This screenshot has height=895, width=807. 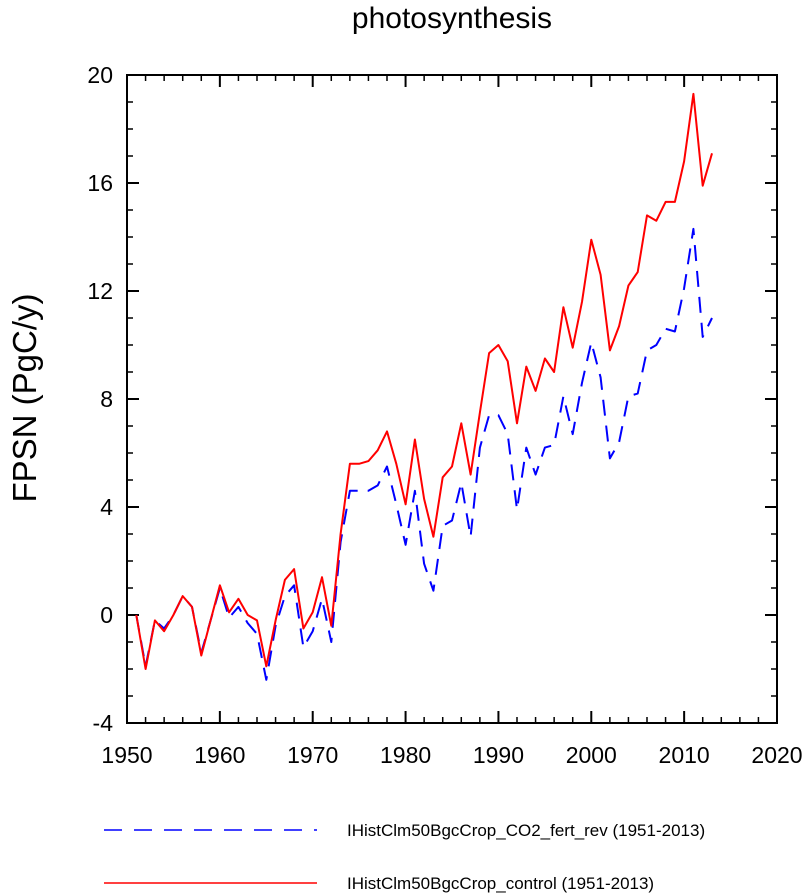 What do you see at coordinates (591, 755) in the screenshot?
I see `x-tick-label: 2000` at bounding box center [591, 755].